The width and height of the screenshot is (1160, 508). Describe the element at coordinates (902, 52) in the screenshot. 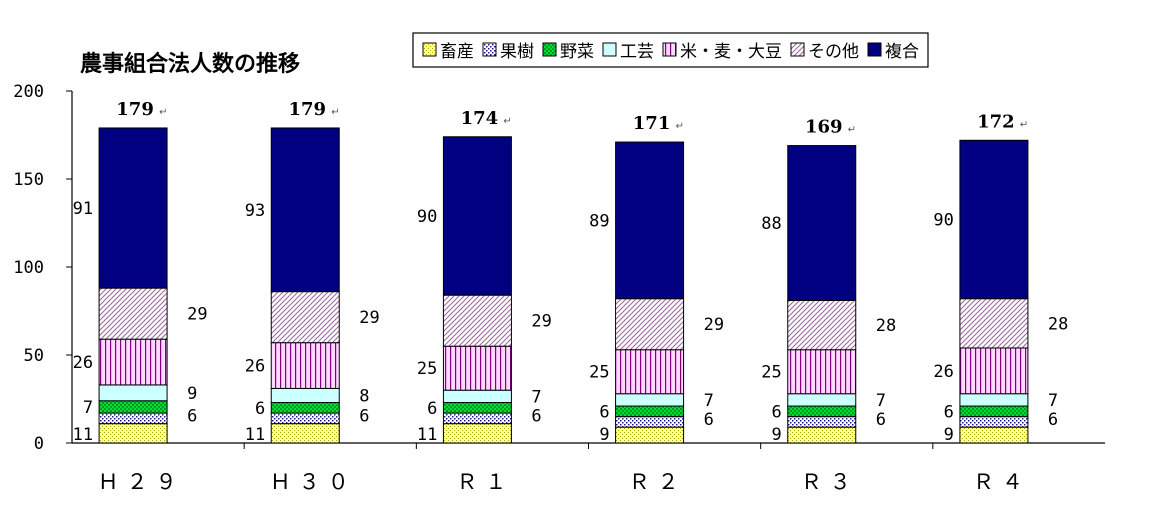

I see `legend-label: 複合` at that location.